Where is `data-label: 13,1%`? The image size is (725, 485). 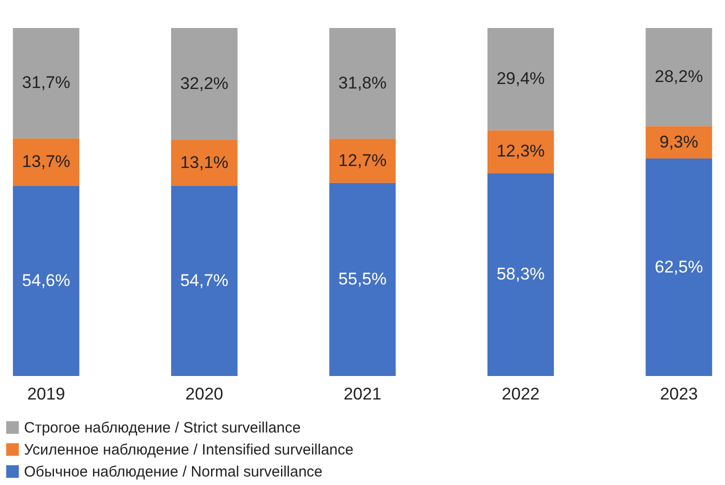 data-label: 13,1% is located at coordinates (204, 162).